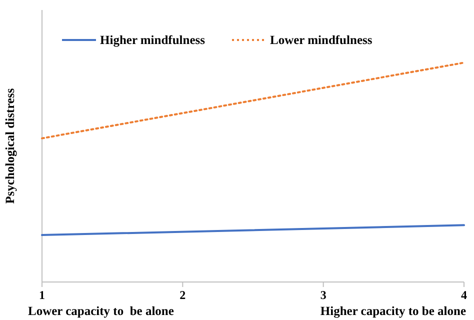 The image size is (474, 320). I want to click on y-axis-title: Psychological distress, so click(10, 146).